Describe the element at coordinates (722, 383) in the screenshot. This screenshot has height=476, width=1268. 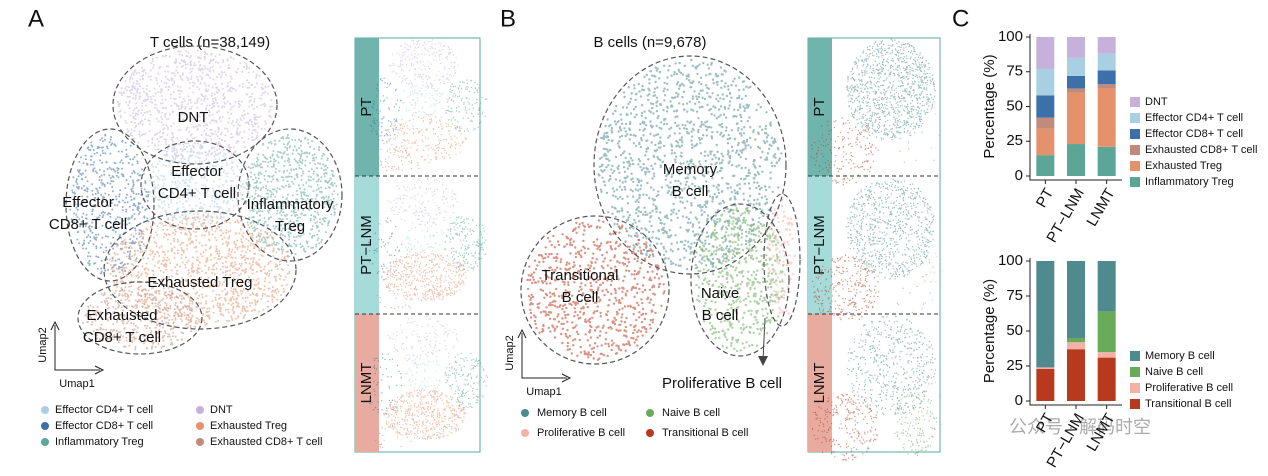
I see `cluster-label: Proliferative B cell` at that location.